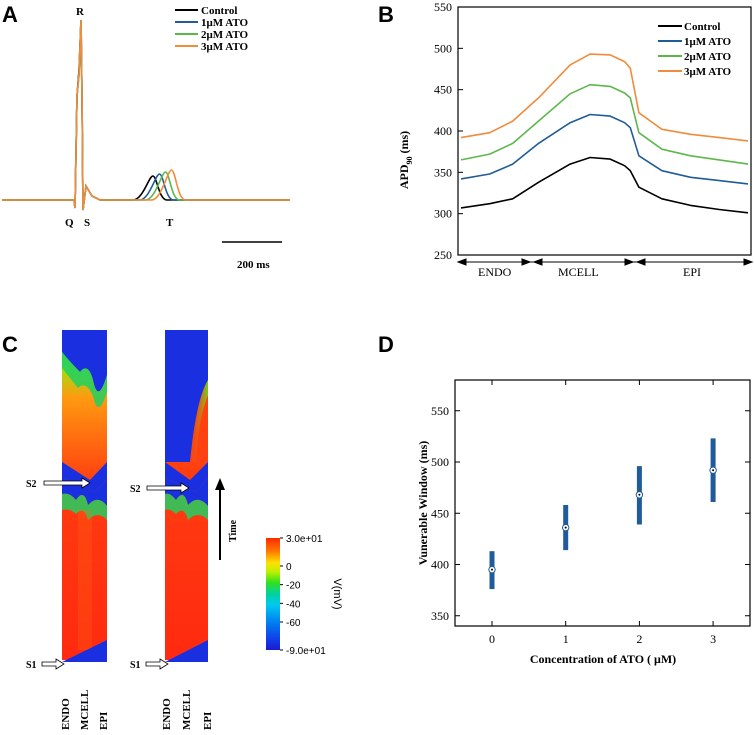 This screenshot has height=735, width=754. I want to click on colorbar-tick-label: 3.0e+01, so click(304, 539).